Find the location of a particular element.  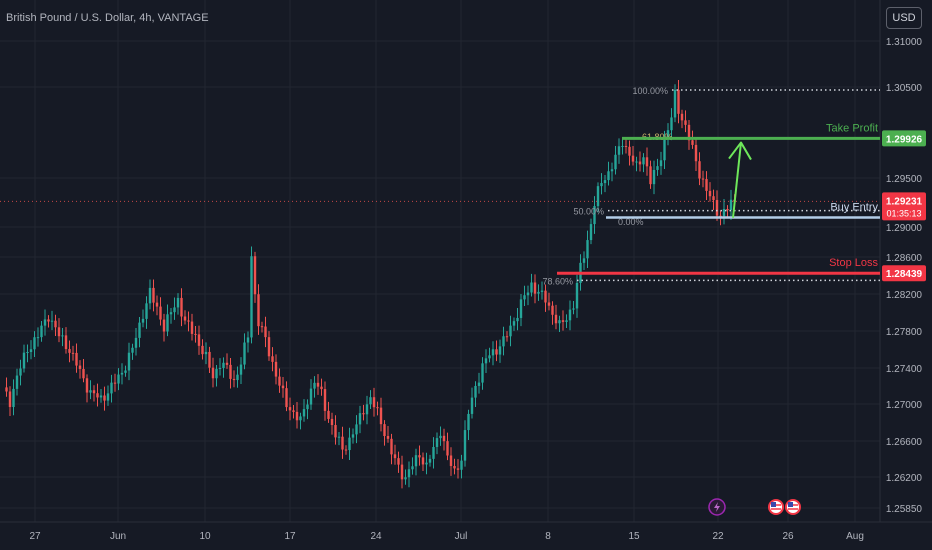

price-tick-label: 1.29500 is located at coordinates (904, 179).